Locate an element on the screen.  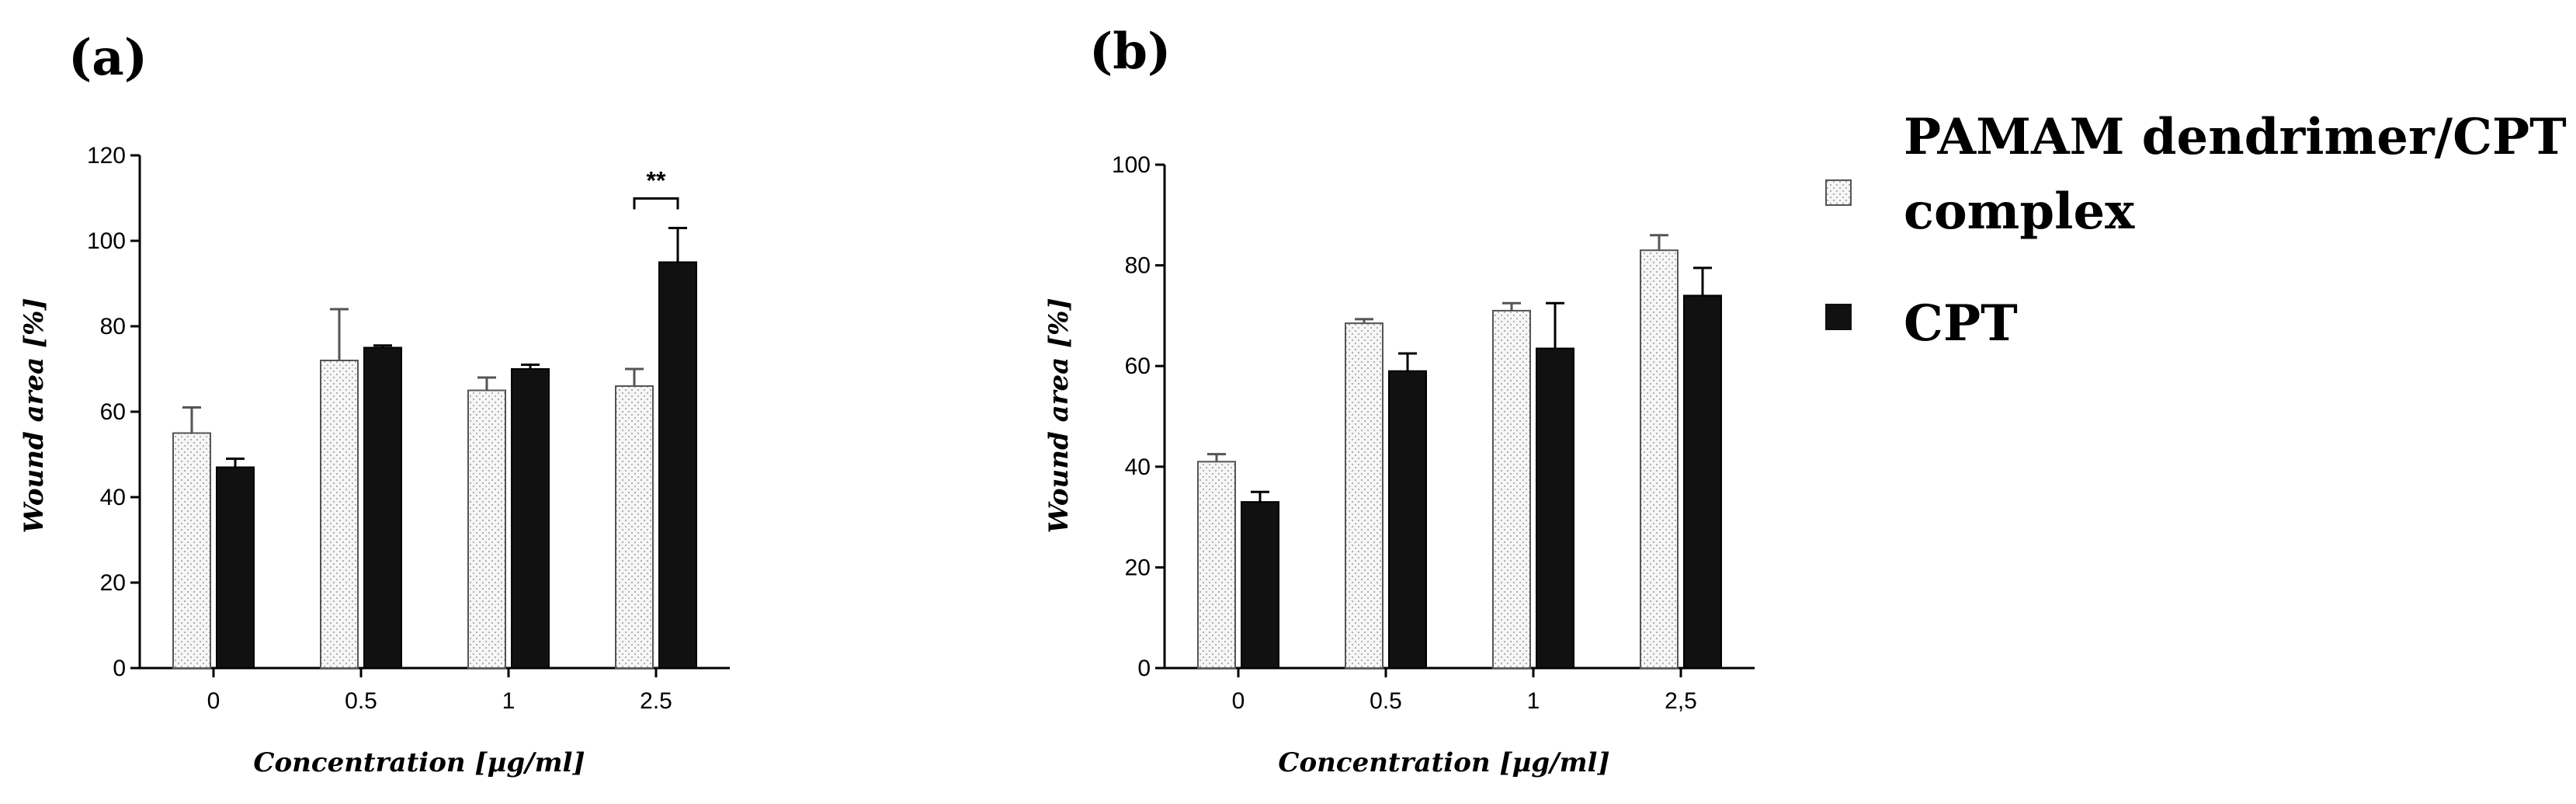
panel-a-y-axis-label: Wound area [%] is located at coordinates (34, 415).